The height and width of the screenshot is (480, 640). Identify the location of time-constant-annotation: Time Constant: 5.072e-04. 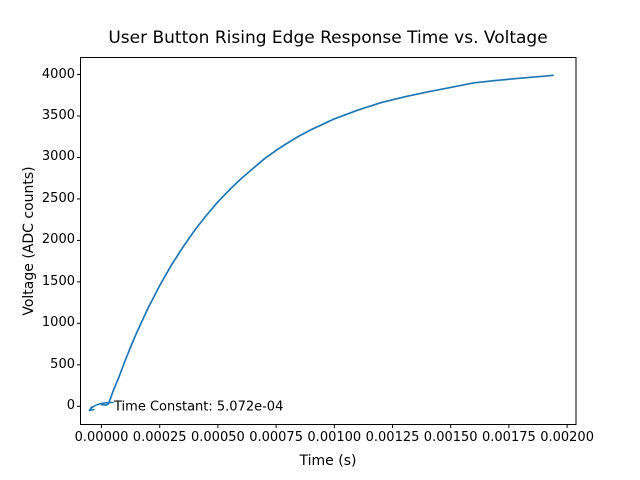
(199, 407).